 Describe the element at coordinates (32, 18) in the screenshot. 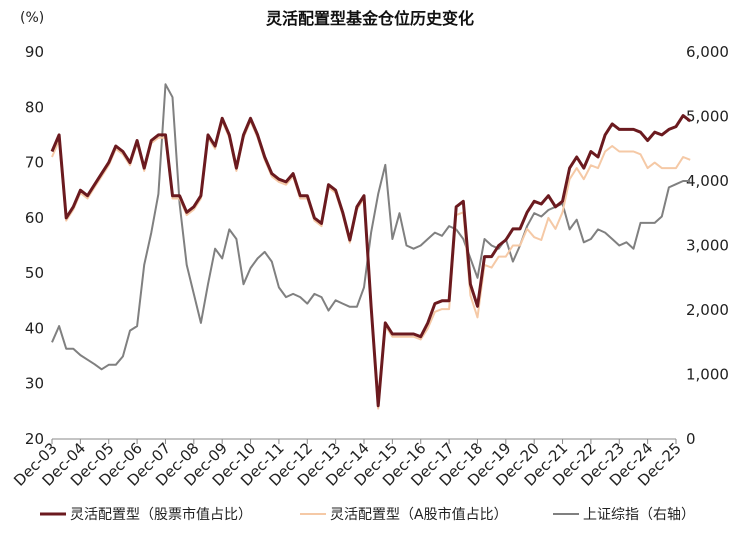

I see `left-axis-unit: (%)` at that location.